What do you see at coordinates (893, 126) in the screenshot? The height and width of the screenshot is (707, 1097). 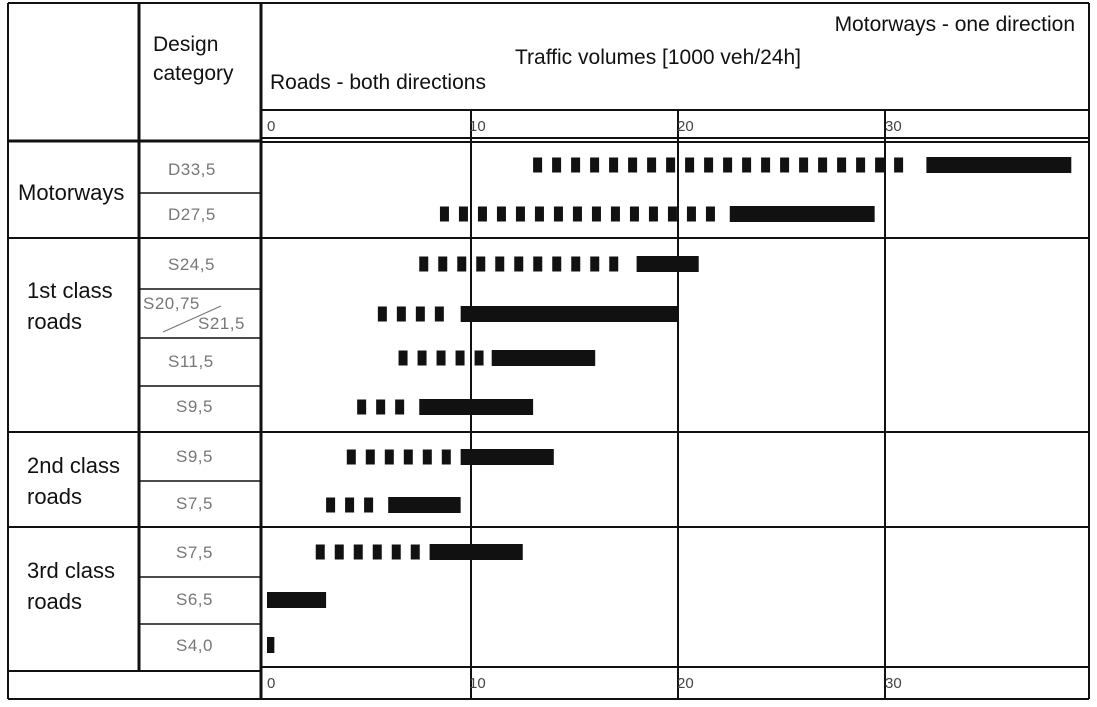 I see `top-tick-label: 30` at bounding box center [893, 126].